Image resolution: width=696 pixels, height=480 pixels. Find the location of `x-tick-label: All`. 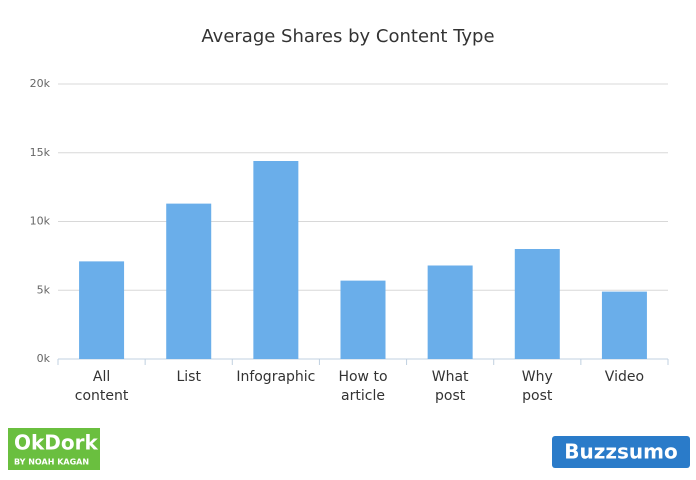

x-tick-label: All is located at coordinates (101, 377).